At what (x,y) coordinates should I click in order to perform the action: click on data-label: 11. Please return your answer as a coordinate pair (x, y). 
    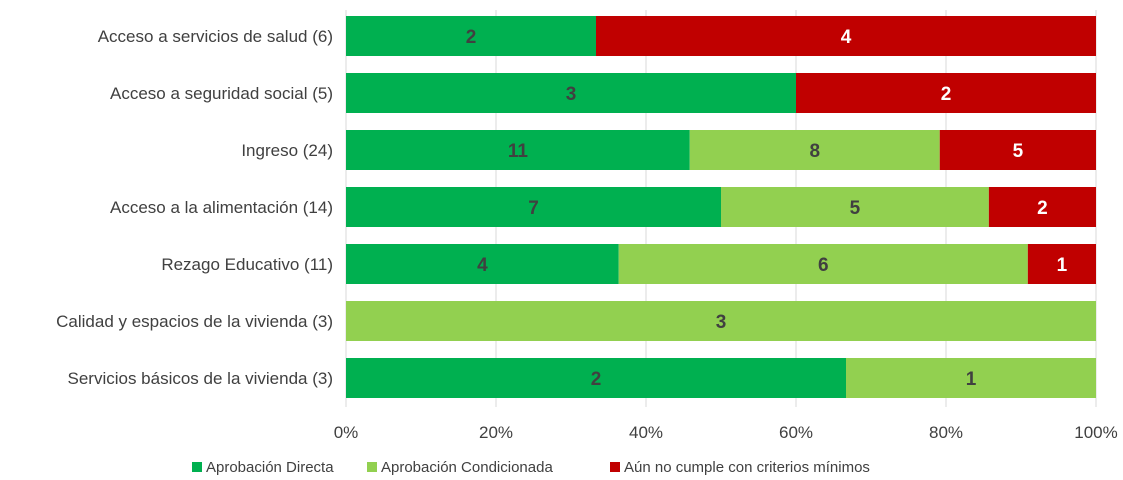
    Looking at the image, I should click on (518, 151).